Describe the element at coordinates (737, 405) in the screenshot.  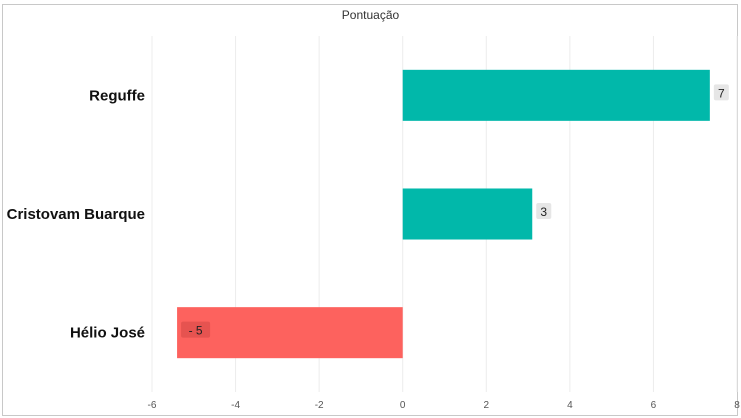
I see `x-tick-label: 8` at that location.